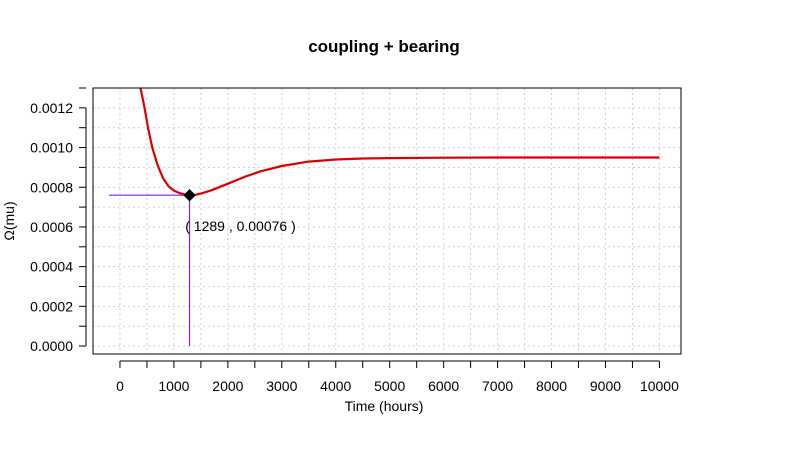 This screenshot has height=463, width=807. I want to click on x-tick-label: 3000, so click(281, 386).